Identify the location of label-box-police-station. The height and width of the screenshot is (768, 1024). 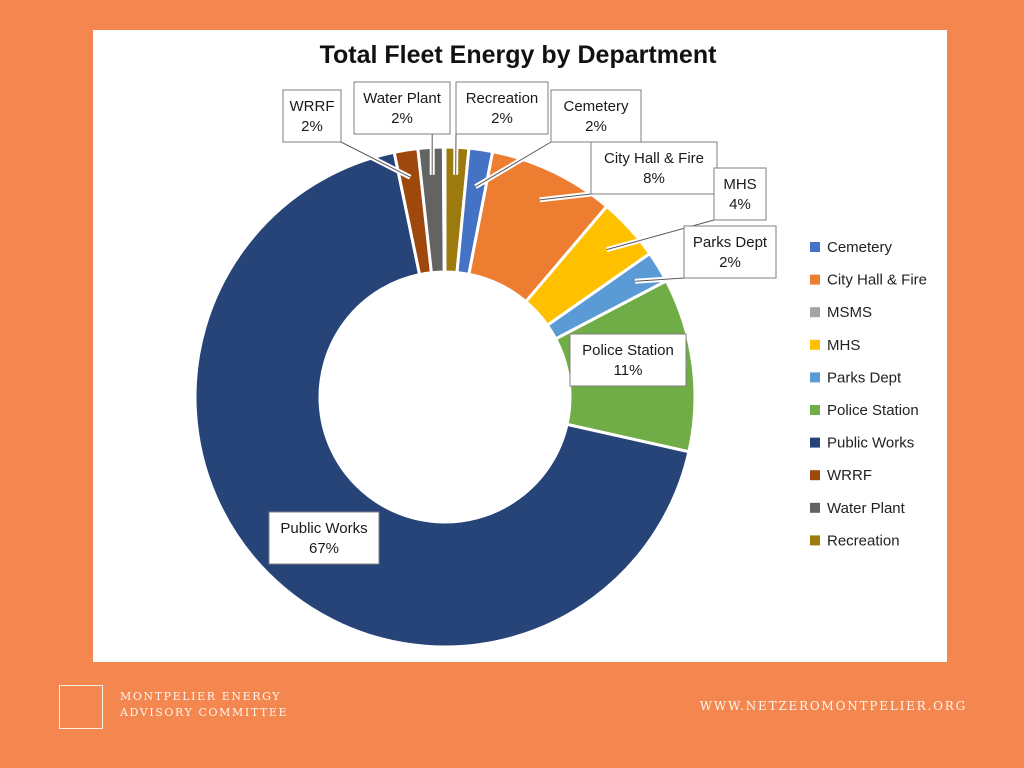
(628, 360).